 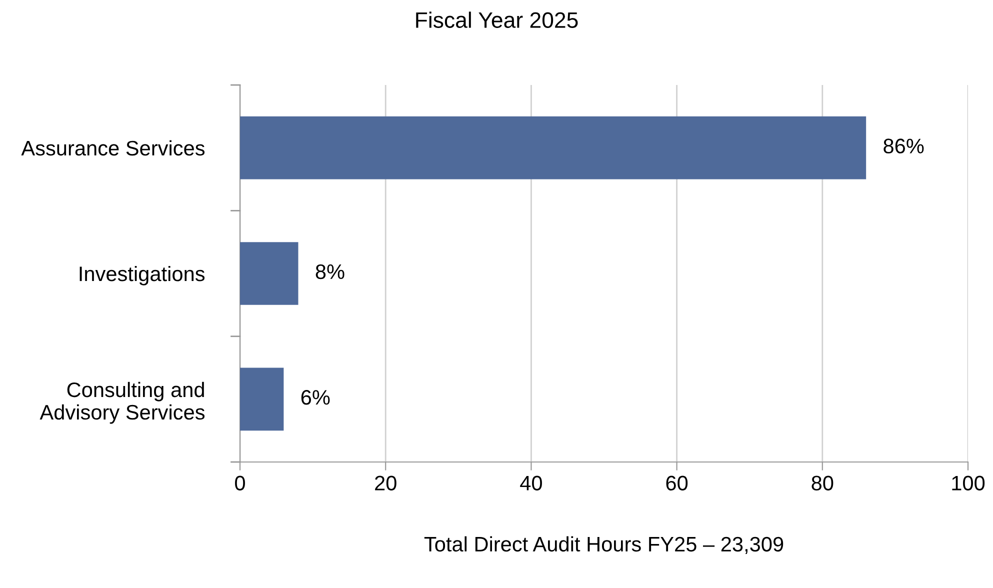 I want to click on x-tick-label: 40, so click(x=531, y=483).